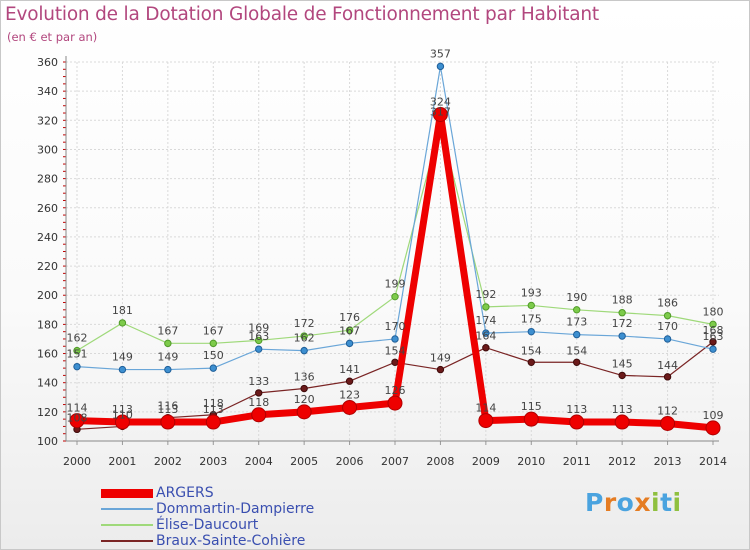 The width and height of the screenshot is (750, 550). What do you see at coordinates (47, 120) in the screenshot?
I see `y-tick-label: 320` at bounding box center [47, 120].